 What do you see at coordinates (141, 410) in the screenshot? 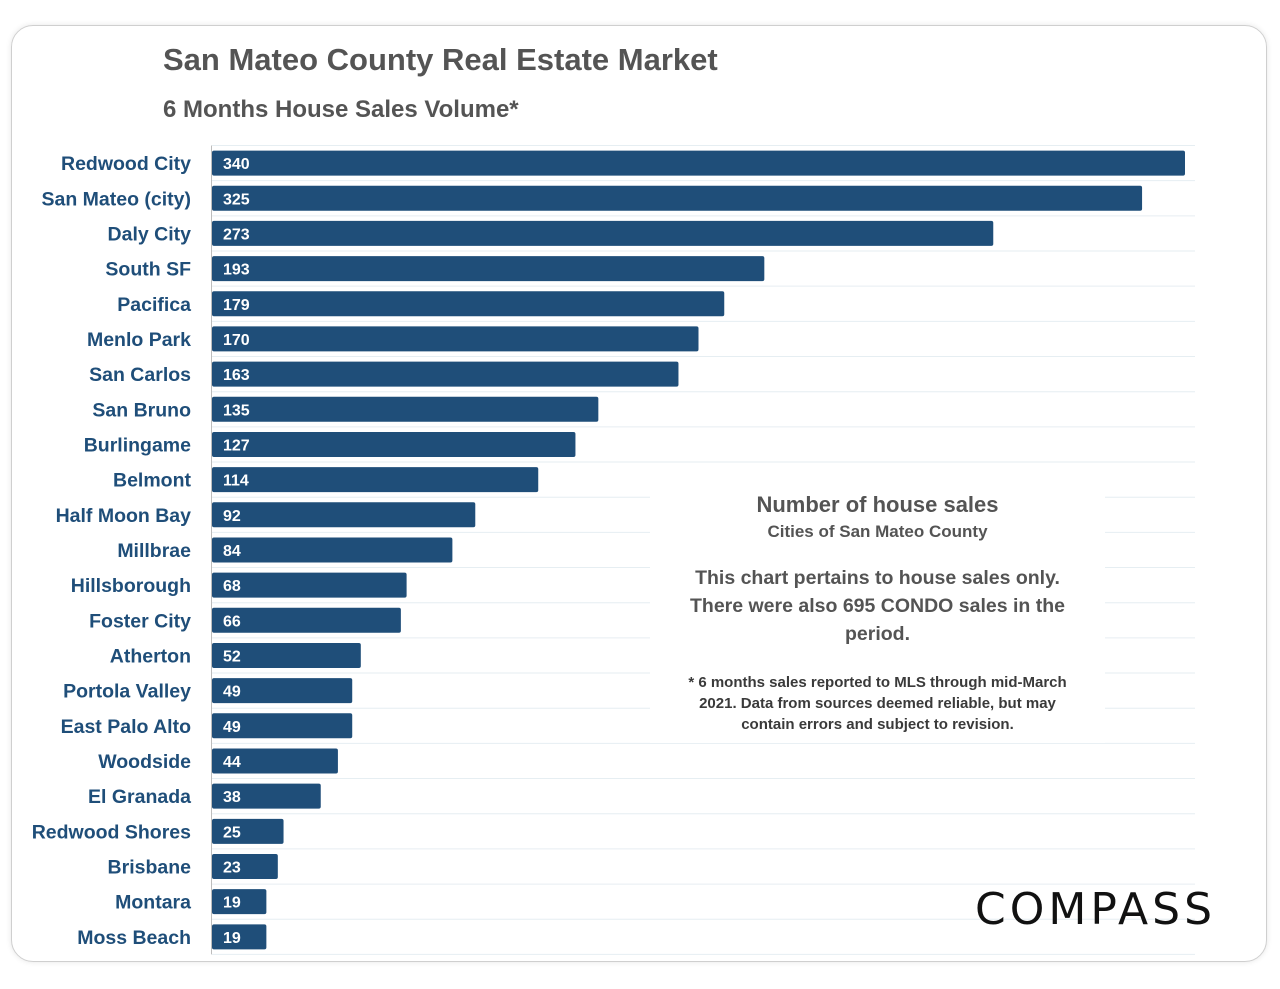
I see `category-label: San Bruno` at bounding box center [141, 410].